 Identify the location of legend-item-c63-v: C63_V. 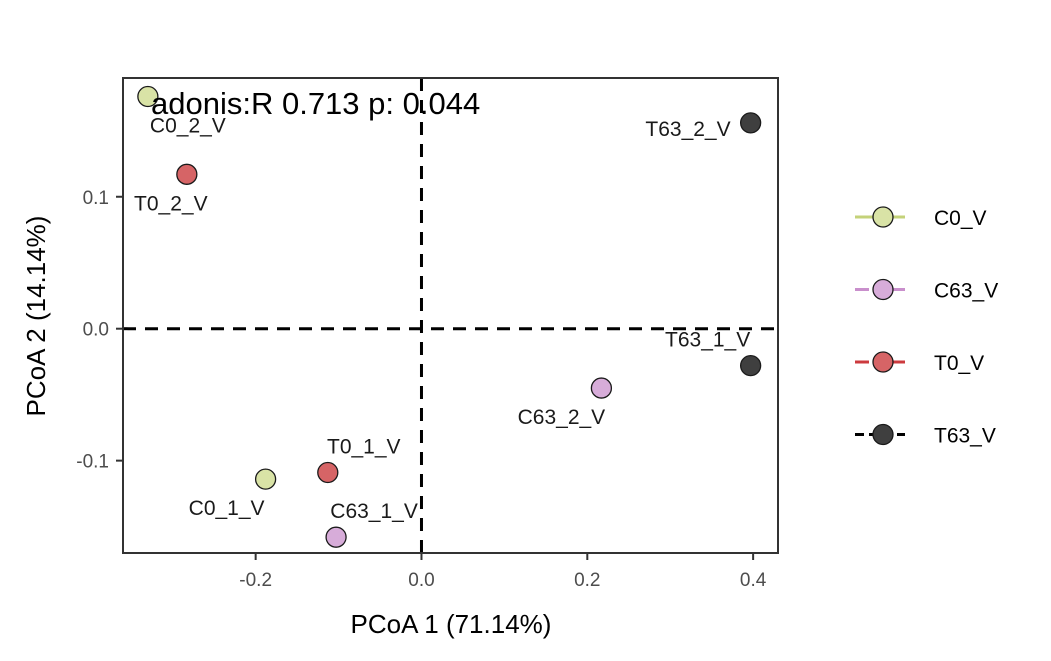
(926, 290).